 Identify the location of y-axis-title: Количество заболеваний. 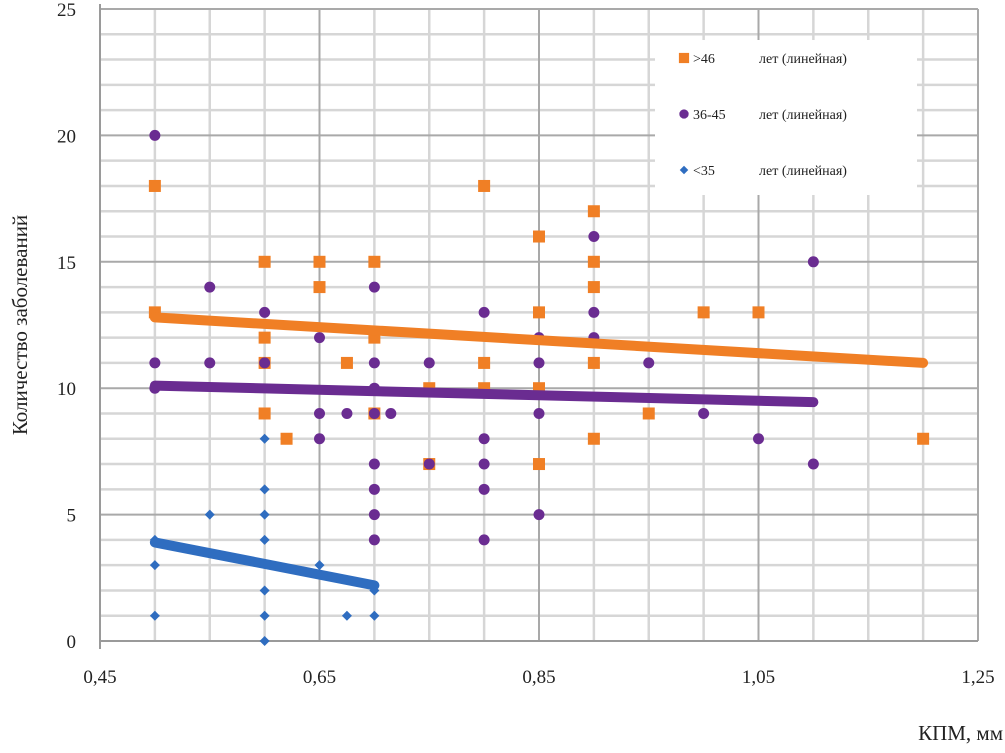
(20, 325).